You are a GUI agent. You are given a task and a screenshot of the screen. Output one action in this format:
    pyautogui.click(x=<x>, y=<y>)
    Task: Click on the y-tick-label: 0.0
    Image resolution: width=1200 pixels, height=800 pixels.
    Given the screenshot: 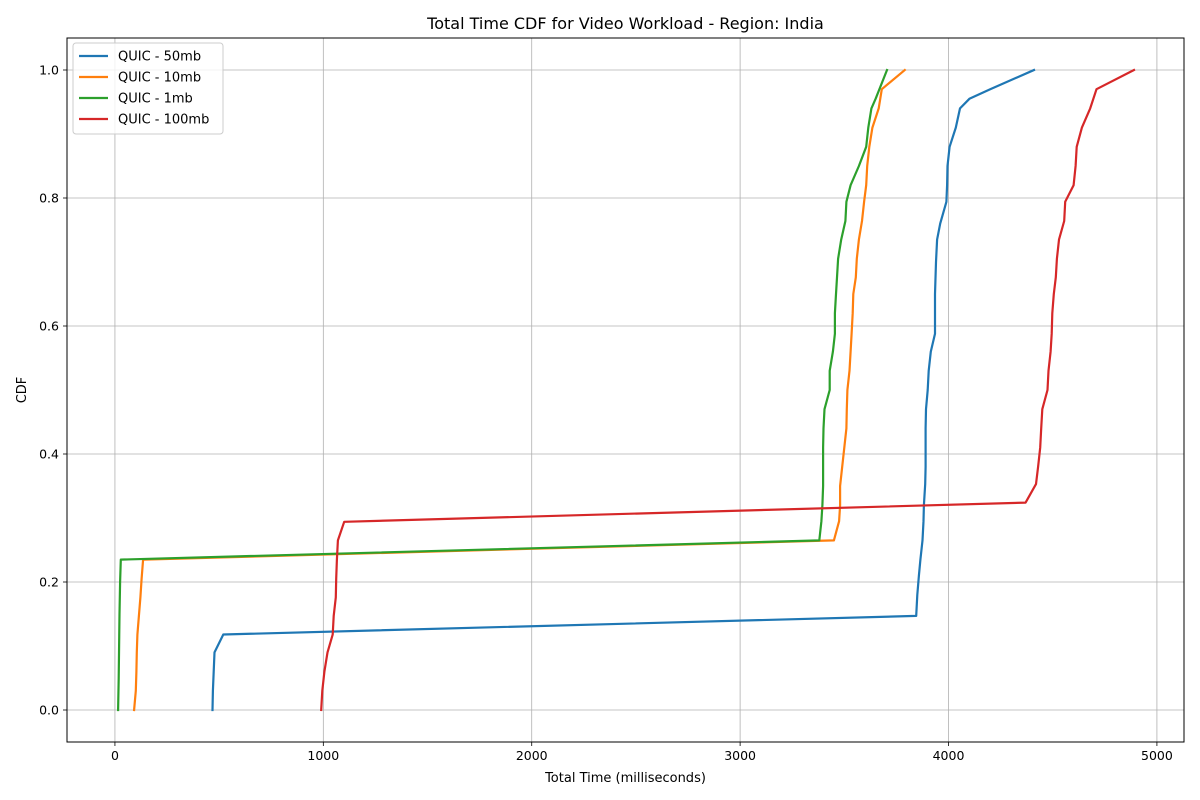 What is the action you would take?
    pyautogui.click(x=49, y=710)
    